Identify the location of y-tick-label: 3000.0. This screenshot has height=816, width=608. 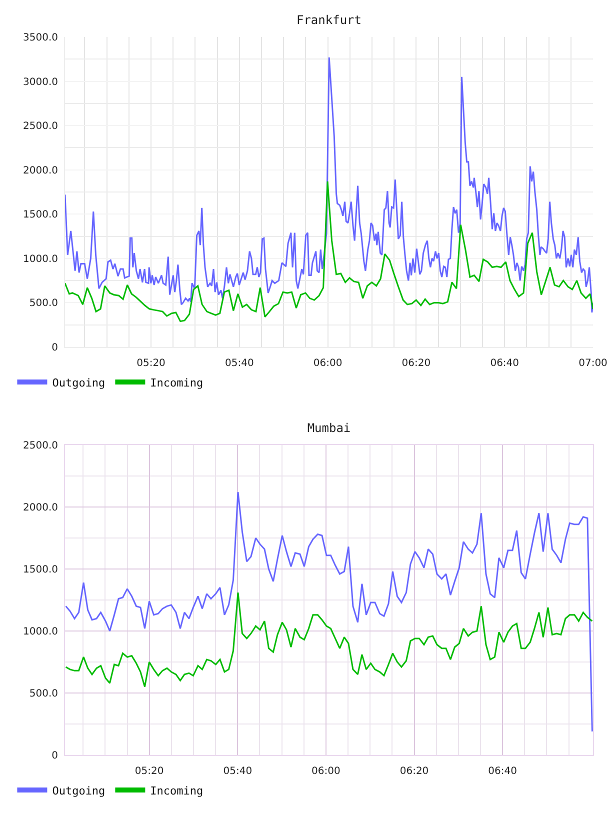
(40, 82).